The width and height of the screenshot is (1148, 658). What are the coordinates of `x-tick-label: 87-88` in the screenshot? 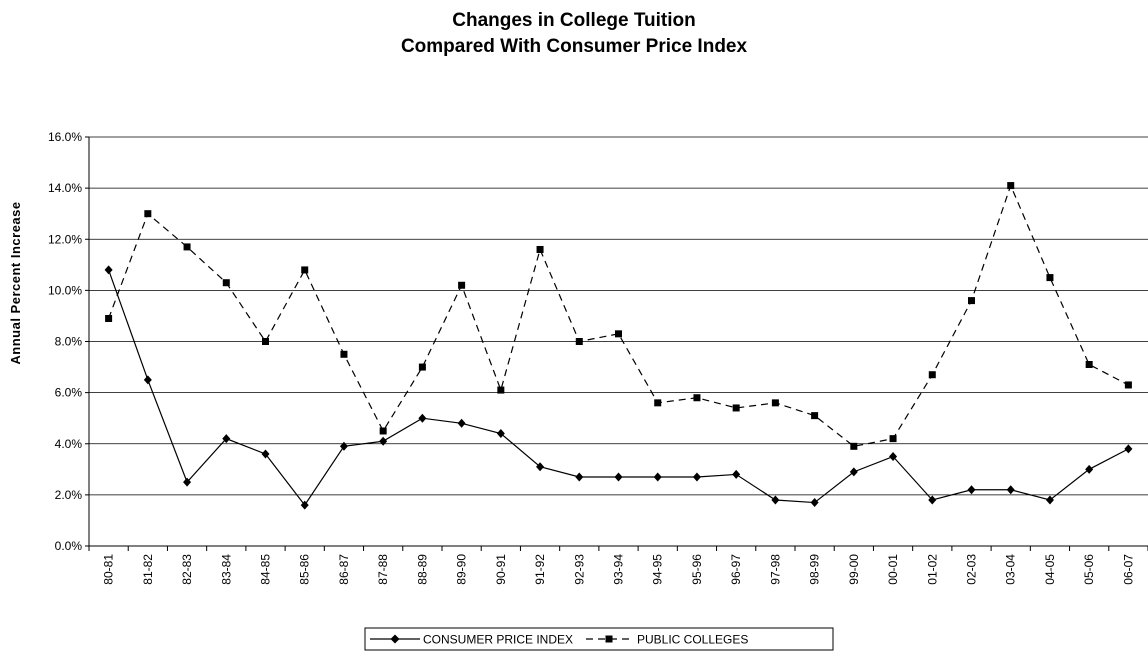 It's located at (383, 569).